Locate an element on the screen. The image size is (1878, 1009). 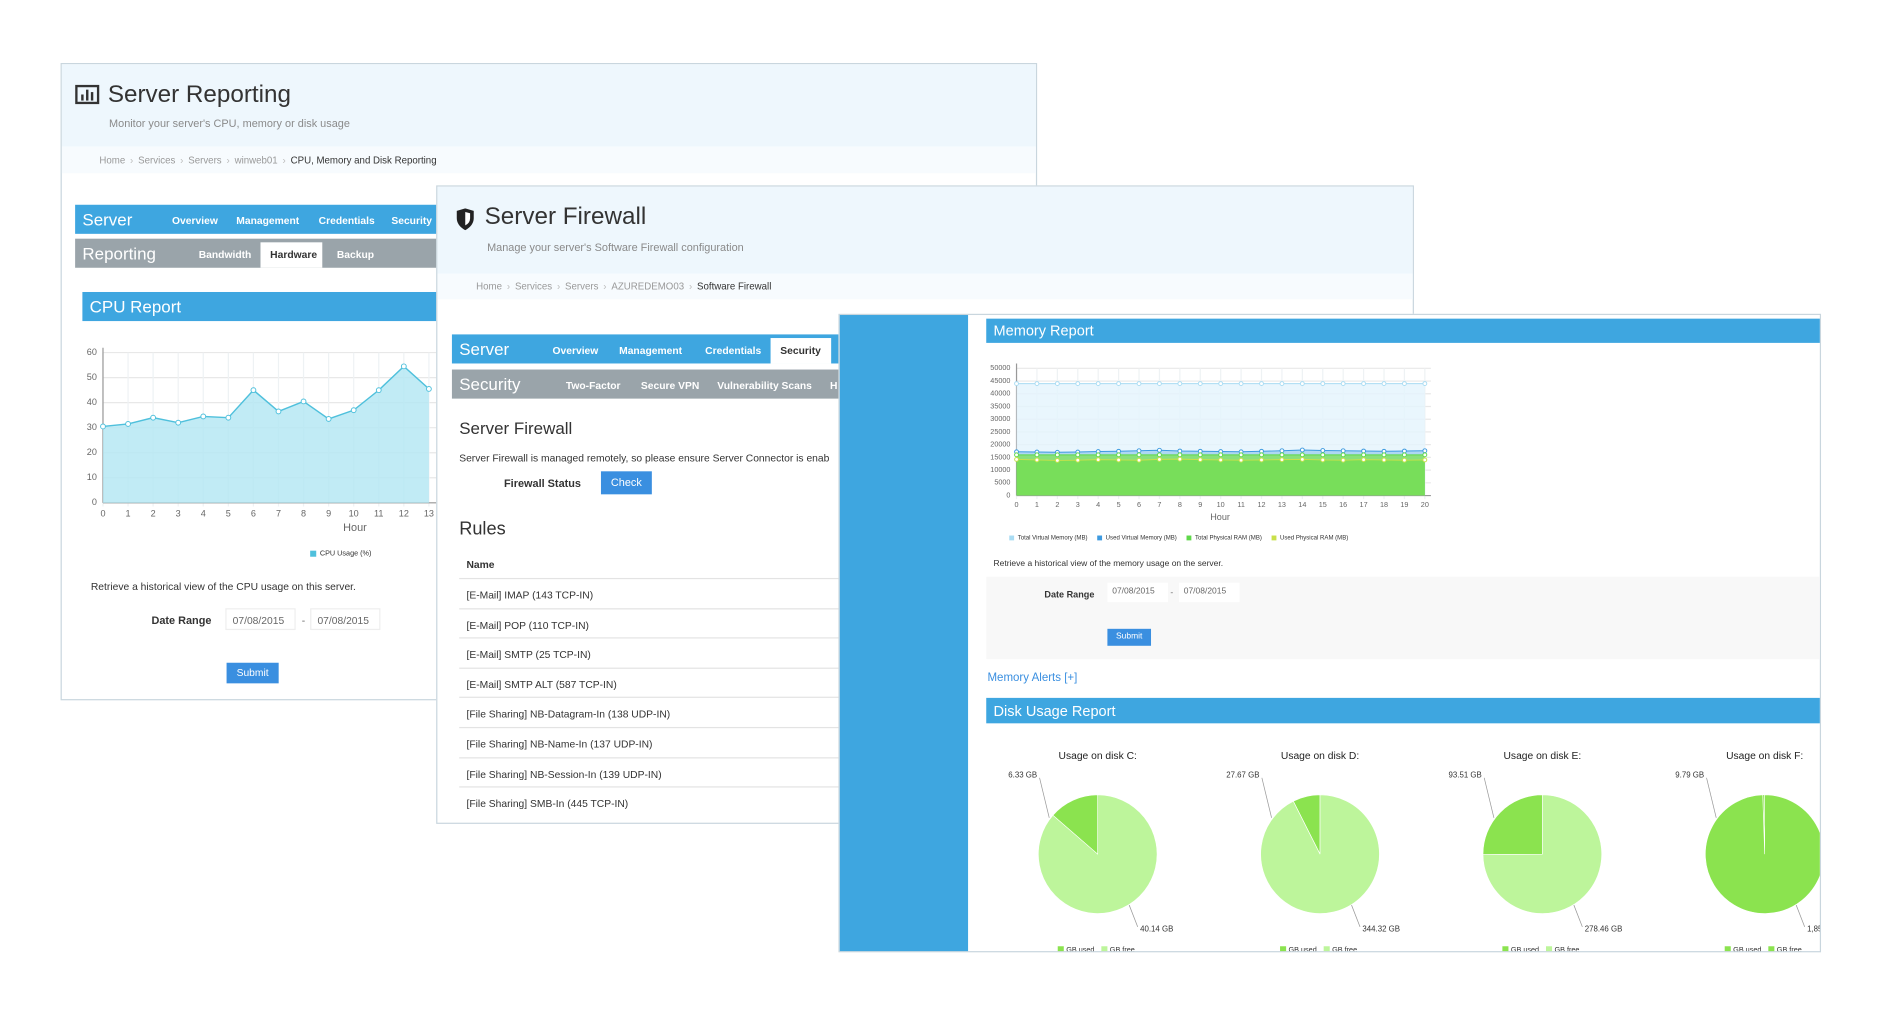
legend-label: GB used is located at coordinates (1747, 949).